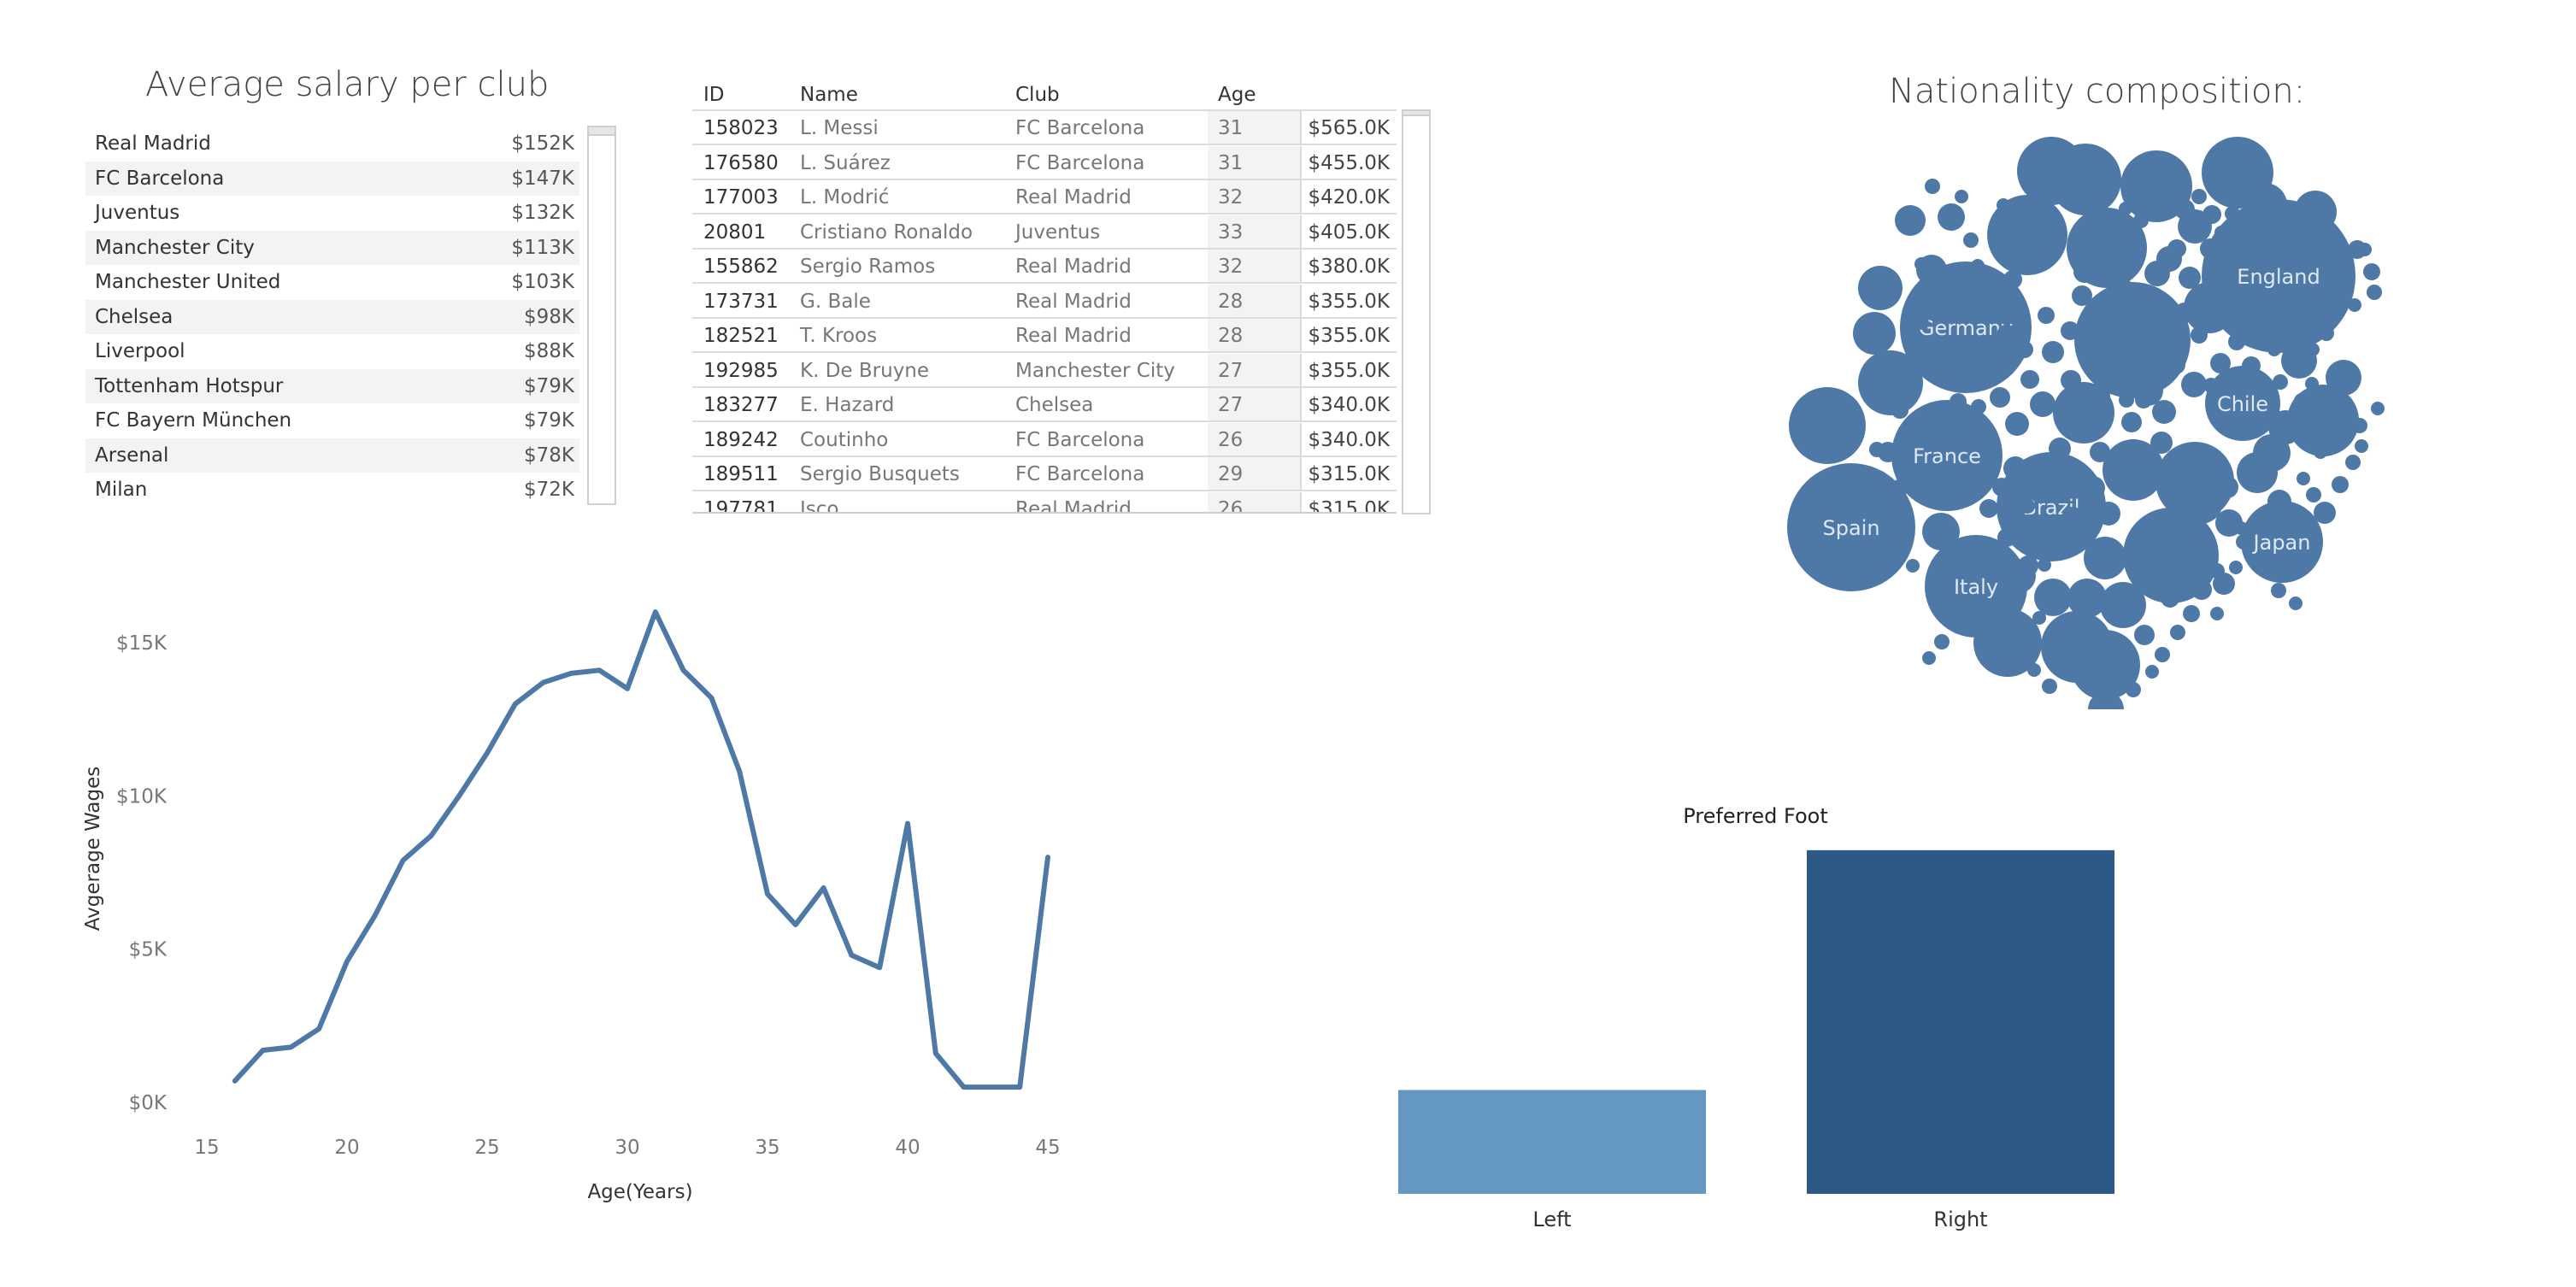 The image size is (2576, 1287). I want to click on table-row: 197781 Isco Real Madrid 26 $315.0K, so click(1044, 502).